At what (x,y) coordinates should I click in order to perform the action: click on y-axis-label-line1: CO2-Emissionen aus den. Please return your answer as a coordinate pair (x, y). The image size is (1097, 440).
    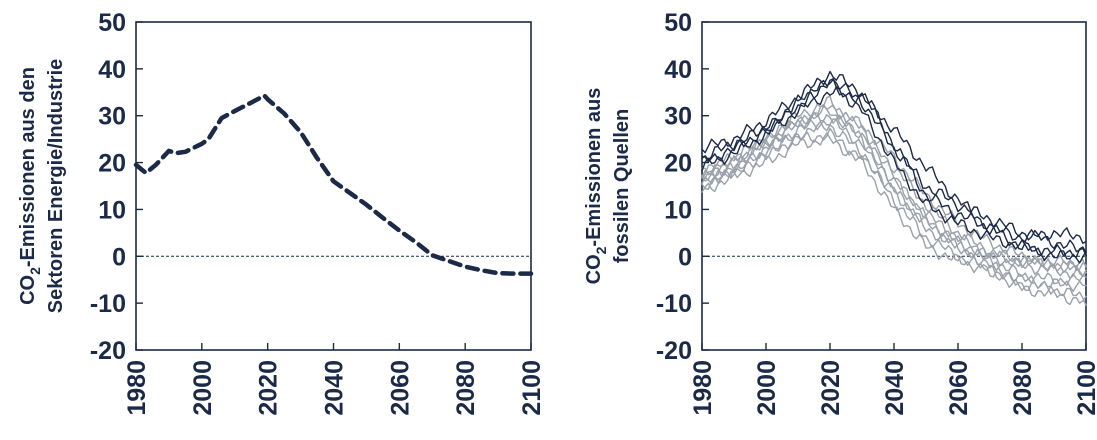
    Looking at the image, I should click on (30, 186).